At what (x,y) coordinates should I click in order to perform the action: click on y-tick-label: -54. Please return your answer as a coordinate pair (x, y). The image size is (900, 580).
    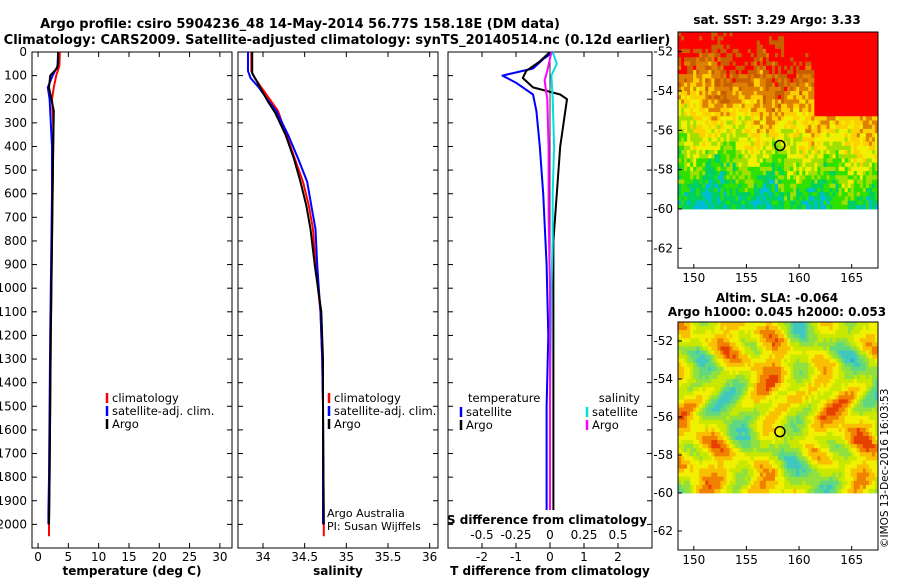
    Looking at the image, I should click on (663, 91).